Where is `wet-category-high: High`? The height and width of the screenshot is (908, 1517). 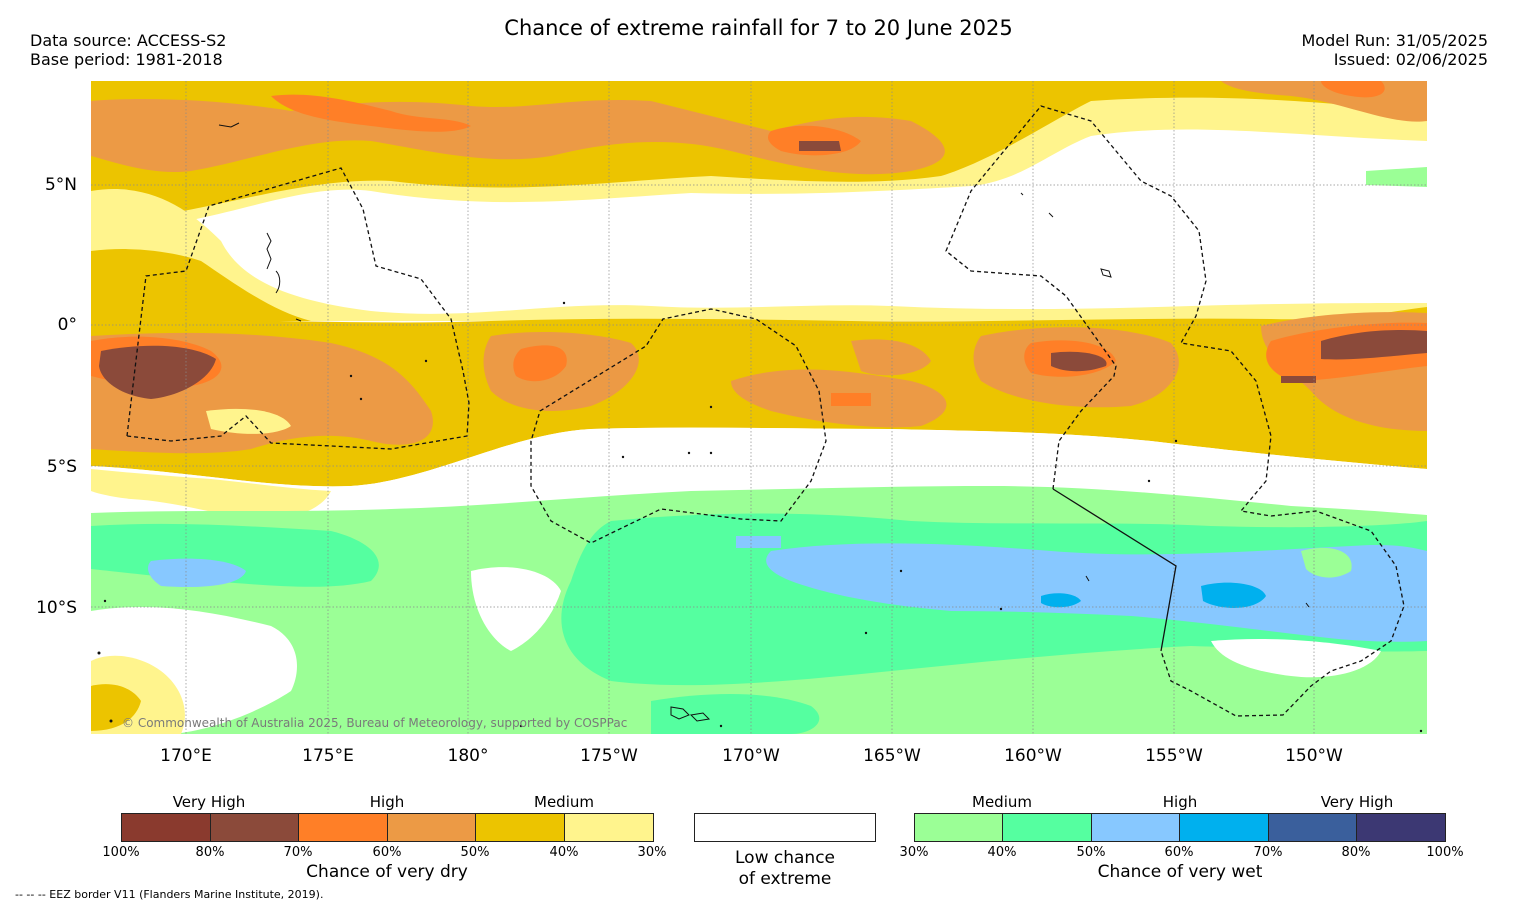 wet-category-high: High is located at coordinates (1180, 802).